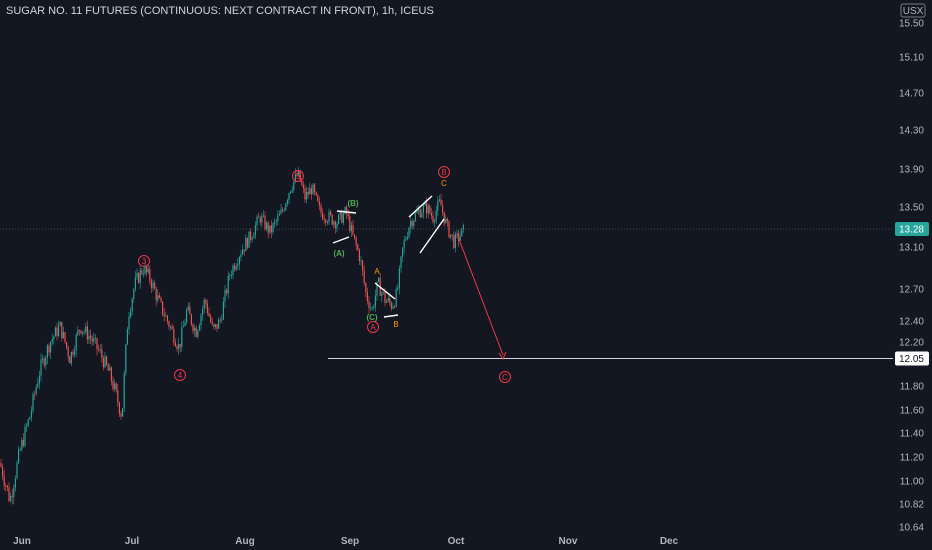 The image size is (932, 550). Describe the element at coordinates (444, 183) in the screenshot. I see `wave-label-c-minor: C` at that location.